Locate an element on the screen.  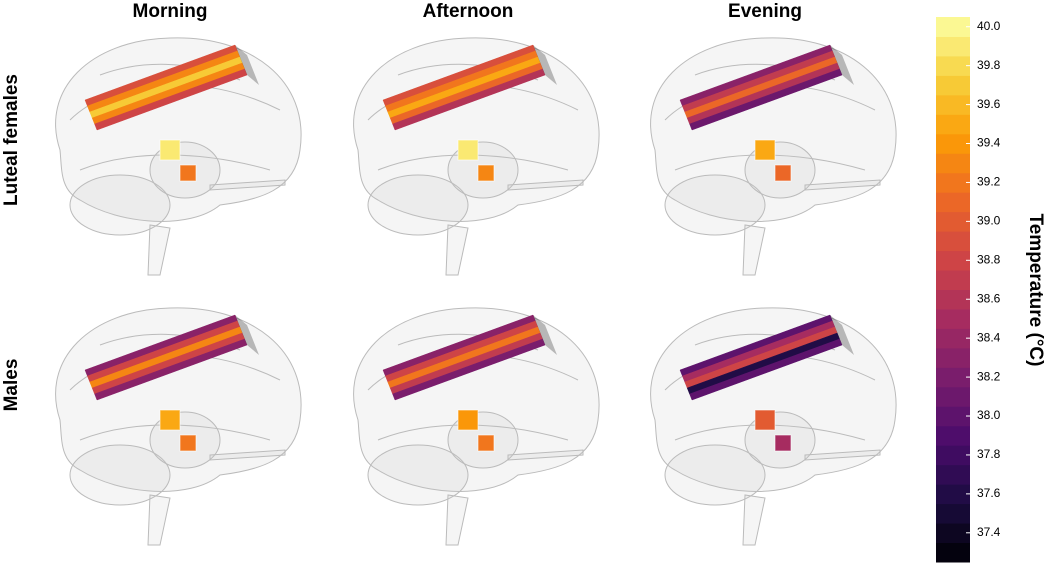
row-title: Luteal females is located at coordinates (11, 140).